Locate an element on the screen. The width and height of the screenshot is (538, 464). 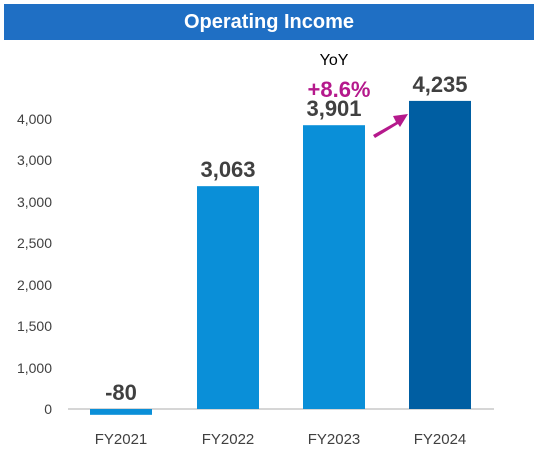
y-tick-label: 2,000 is located at coordinates (34, 285).